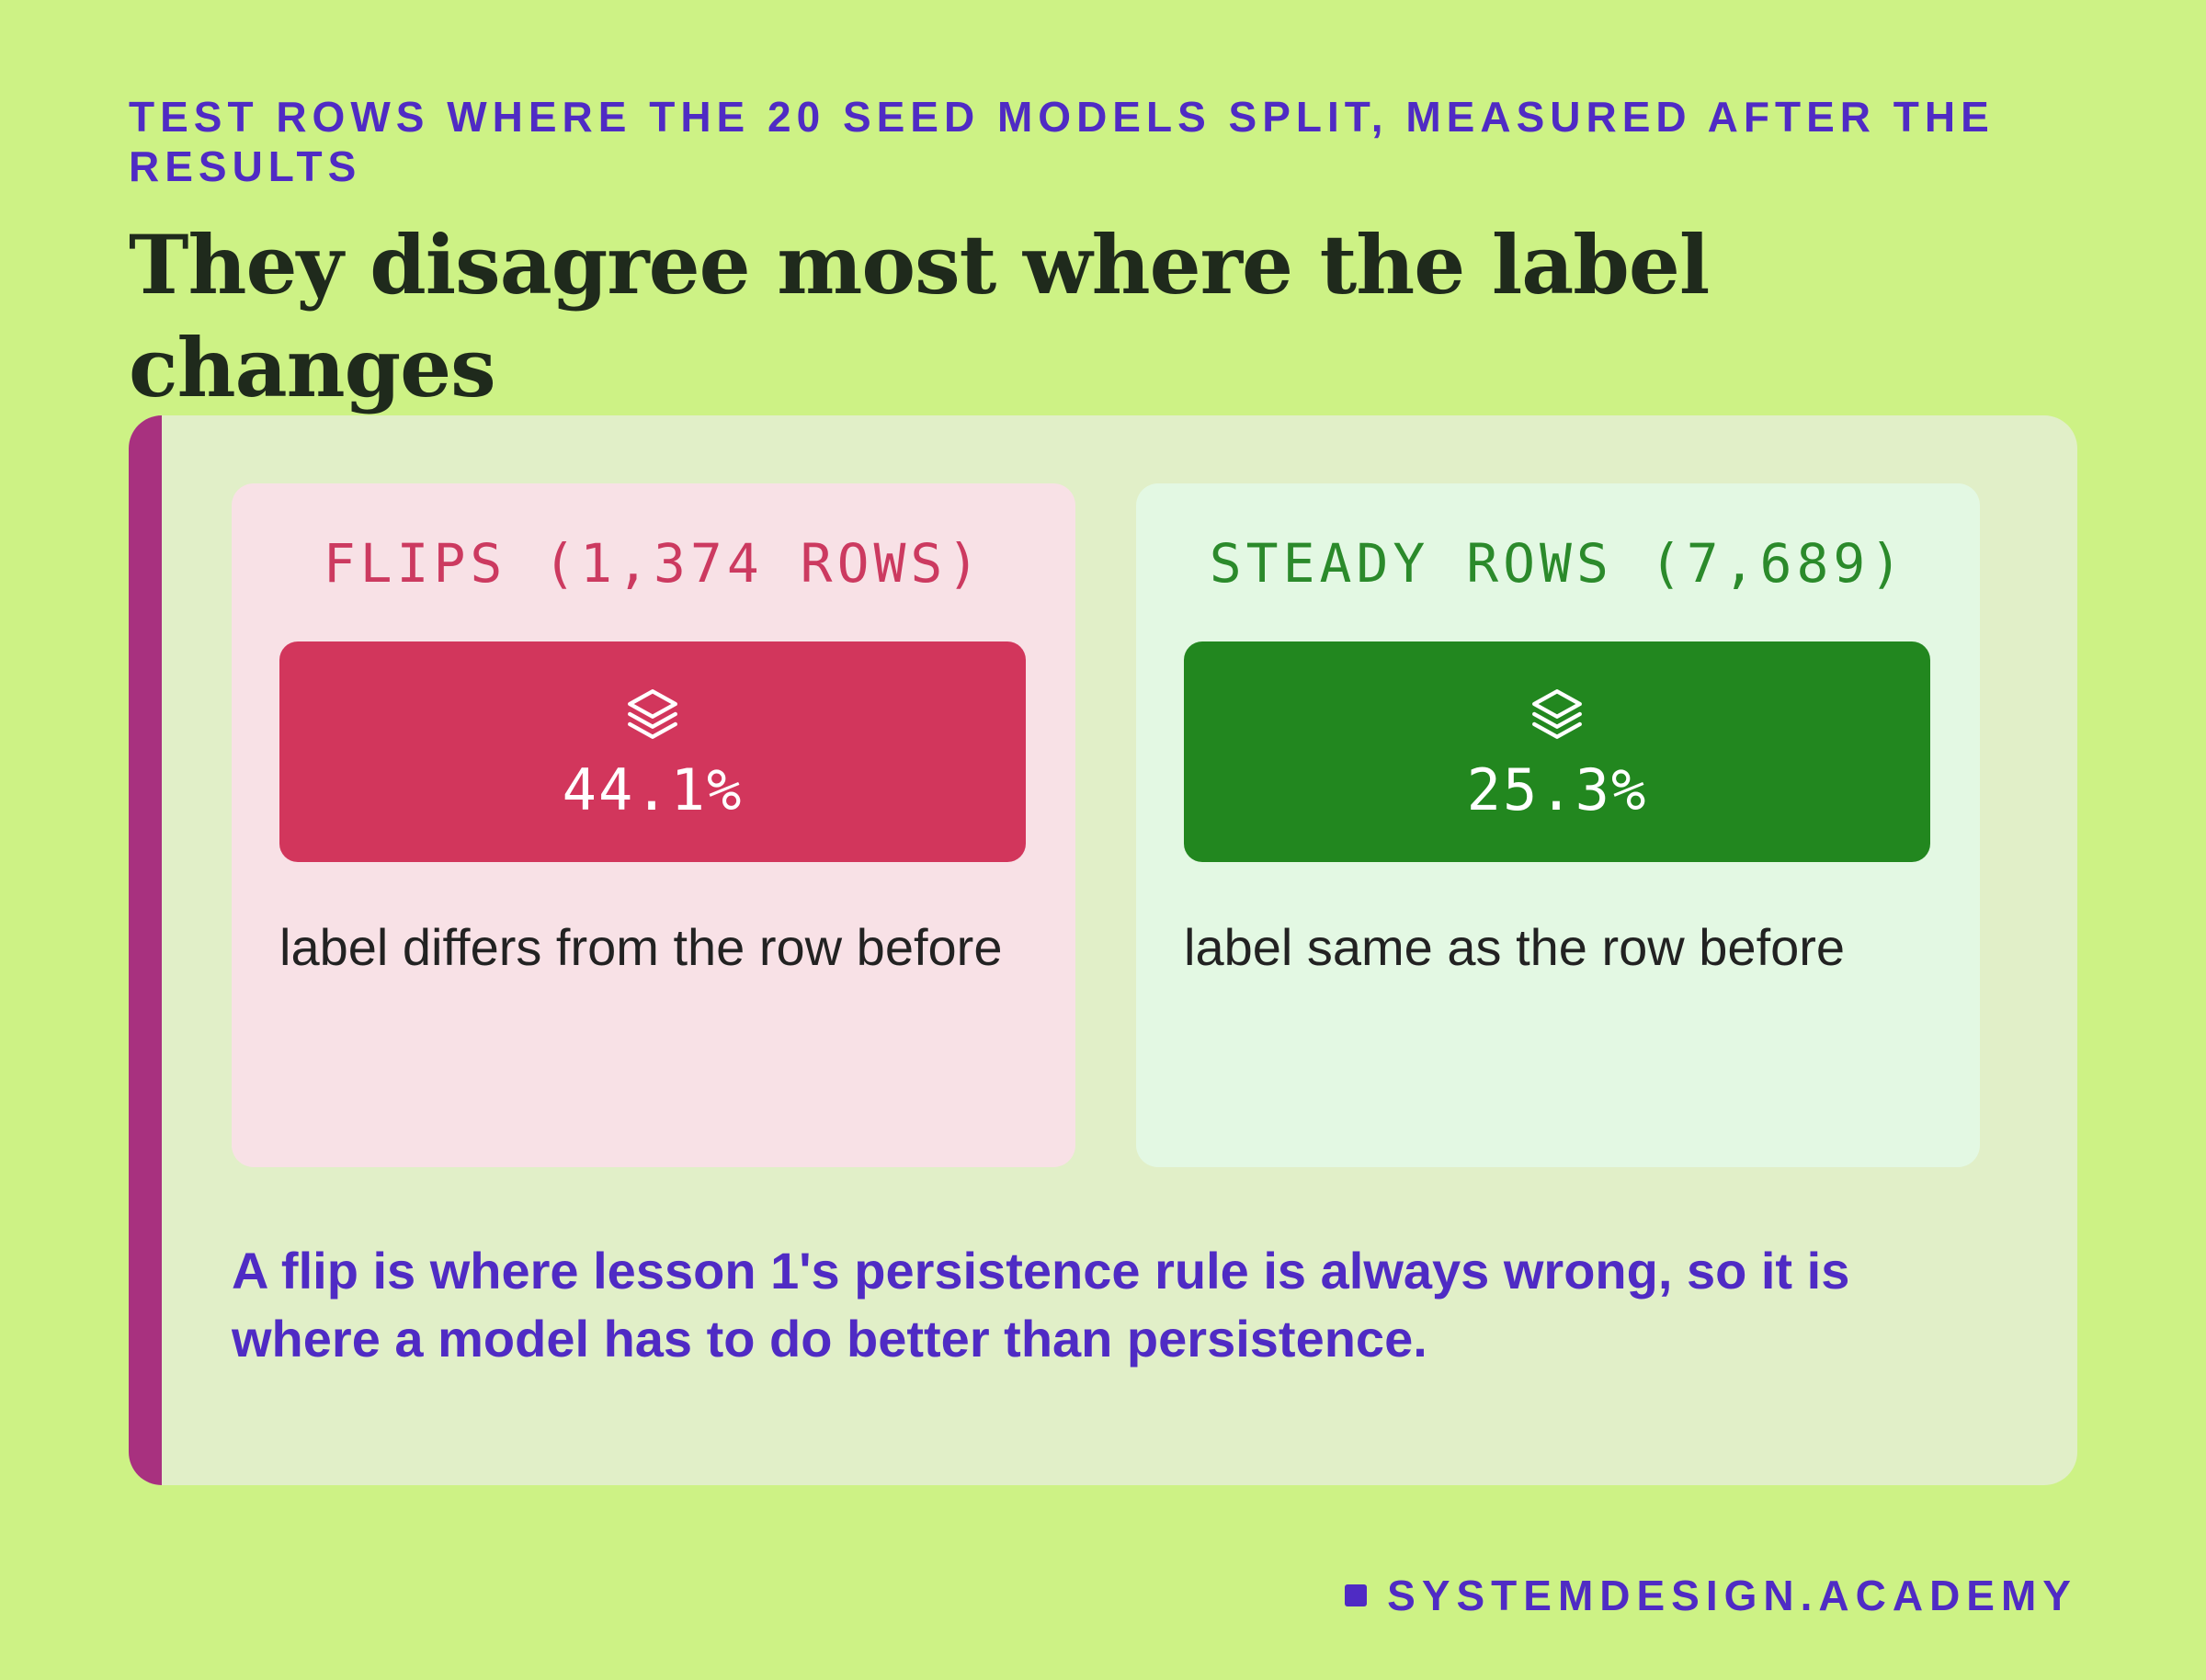 This screenshot has width=2206, height=1680. What do you see at coordinates (1356, 1595) in the screenshot?
I see `brand-square-icon` at bounding box center [1356, 1595].